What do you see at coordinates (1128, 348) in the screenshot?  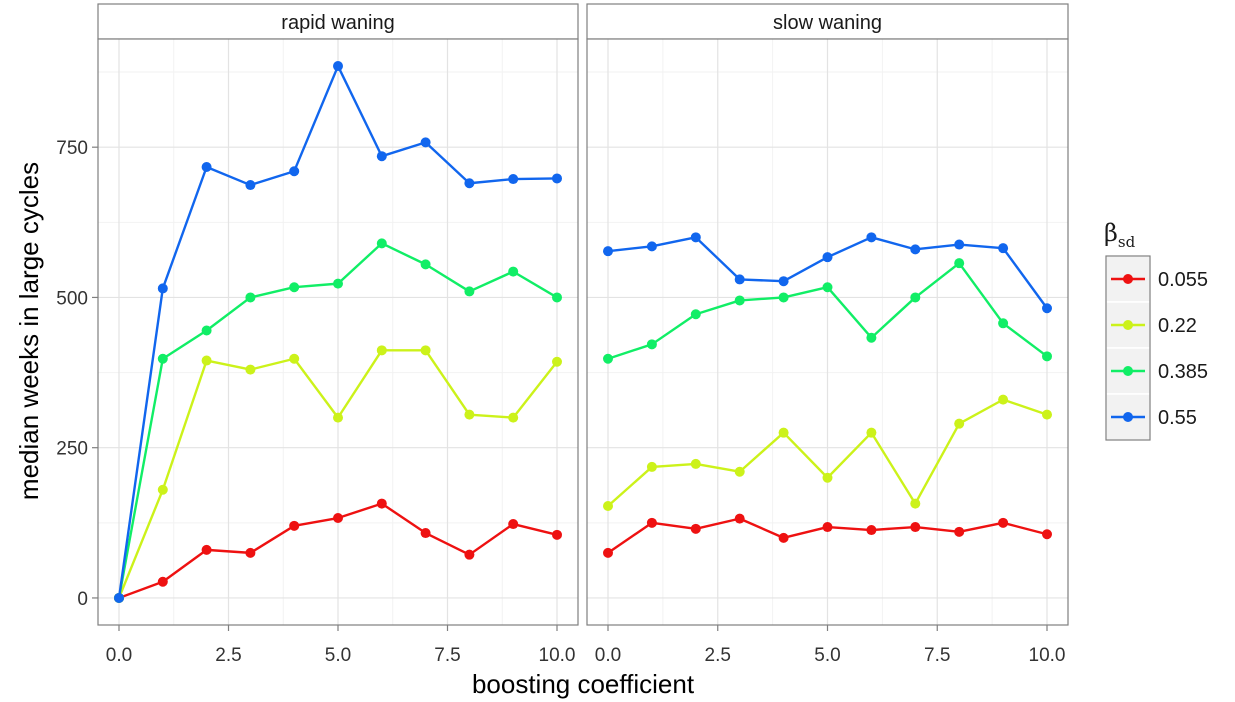 I see `legend-key-border` at bounding box center [1128, 348].